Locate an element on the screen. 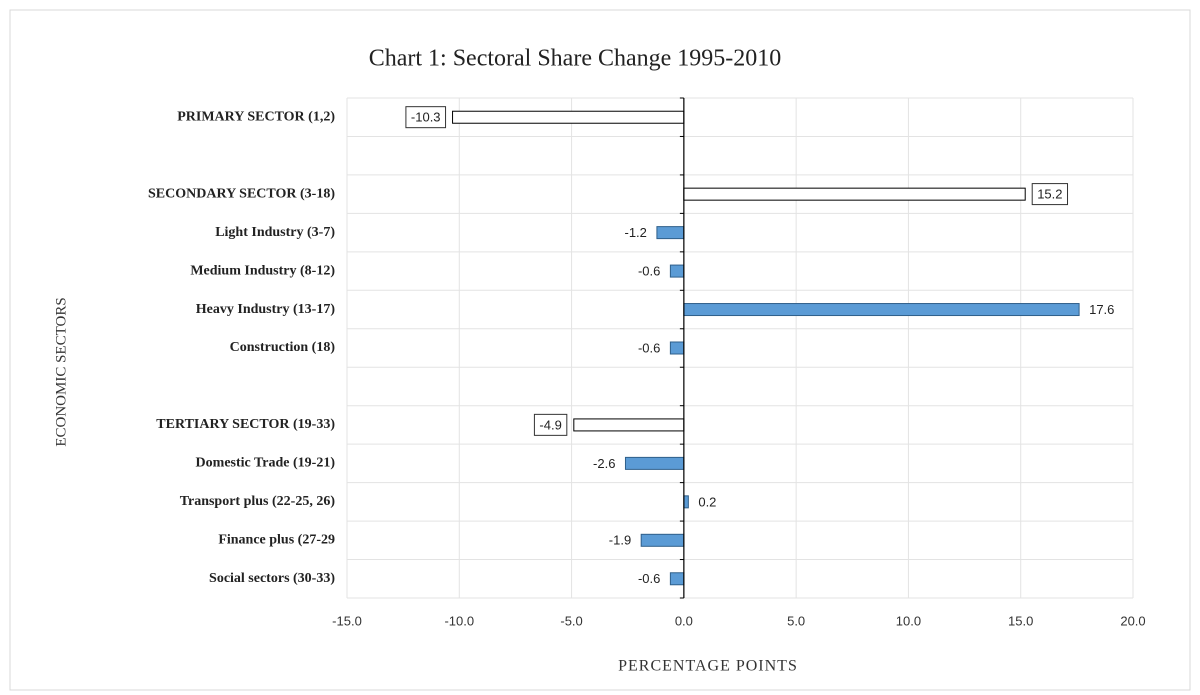 This screenshot has height=695, width=1200. x-tick-label: 10.0 is located at coordinates (908, 620).